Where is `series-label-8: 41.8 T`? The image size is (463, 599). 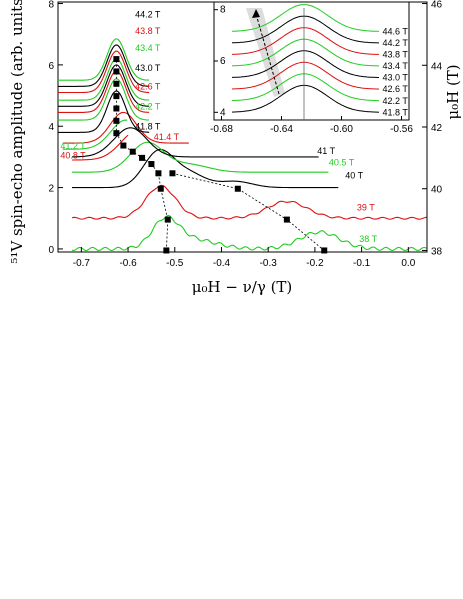
series-label-8: 41.8 T is located at coordinates (148, 126).